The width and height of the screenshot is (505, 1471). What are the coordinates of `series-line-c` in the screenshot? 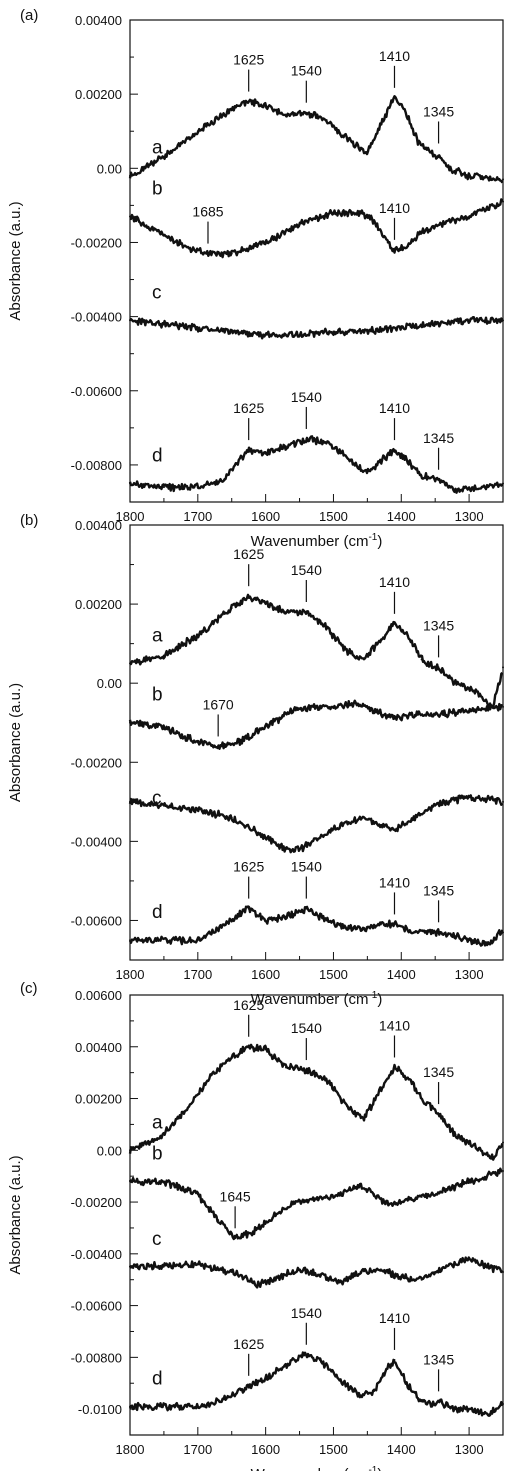 It's located at (316, 1272).